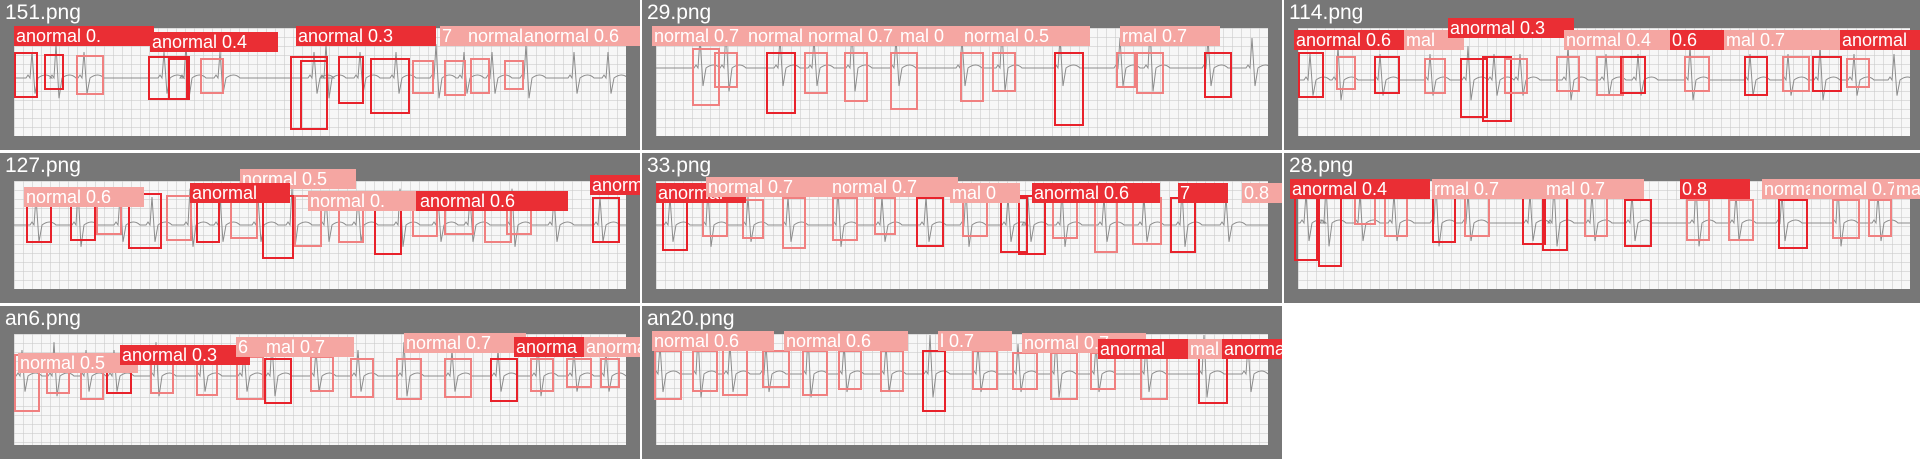 This screenshot has height=459, width=1920. What do you see at coordinates (43, 12) in the screenshot?
I see `tile-filename: 151.png` at bounding box center [43, 12].